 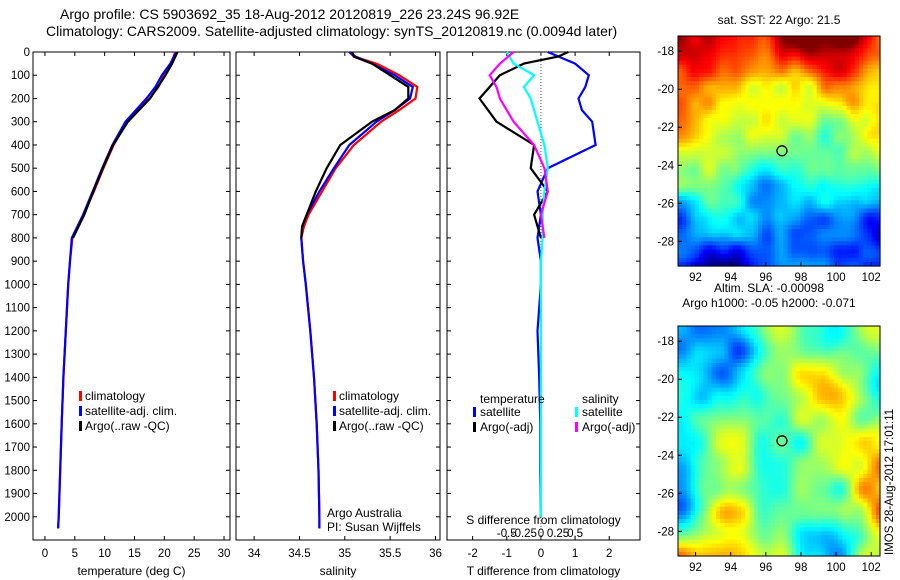 I want to click on x-tick-label: 15, so click(x=134, y=554).